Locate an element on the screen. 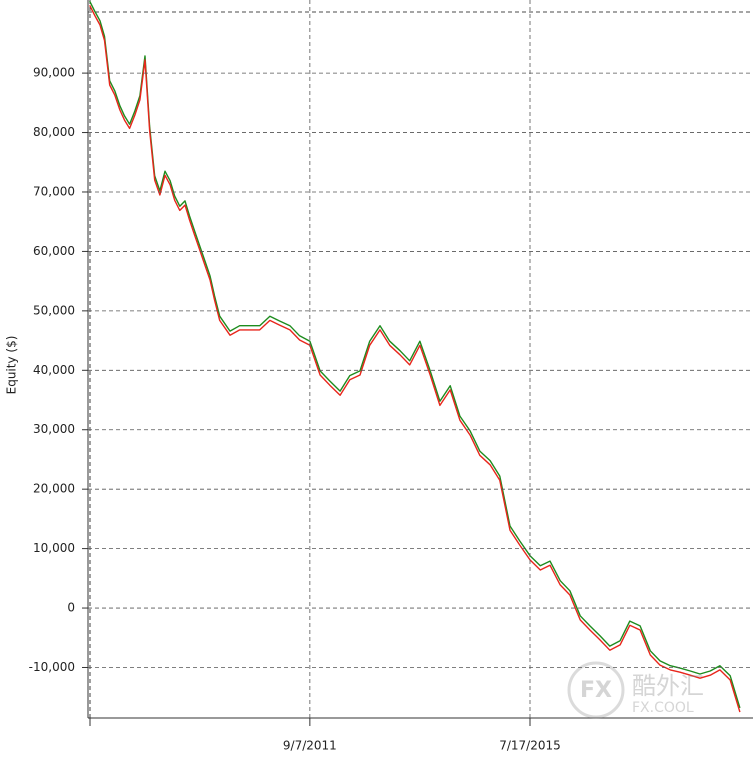 The height and width of the screenshot is (760, 753). watermark-site: FX.COOL is located at coordinates (663, 708).